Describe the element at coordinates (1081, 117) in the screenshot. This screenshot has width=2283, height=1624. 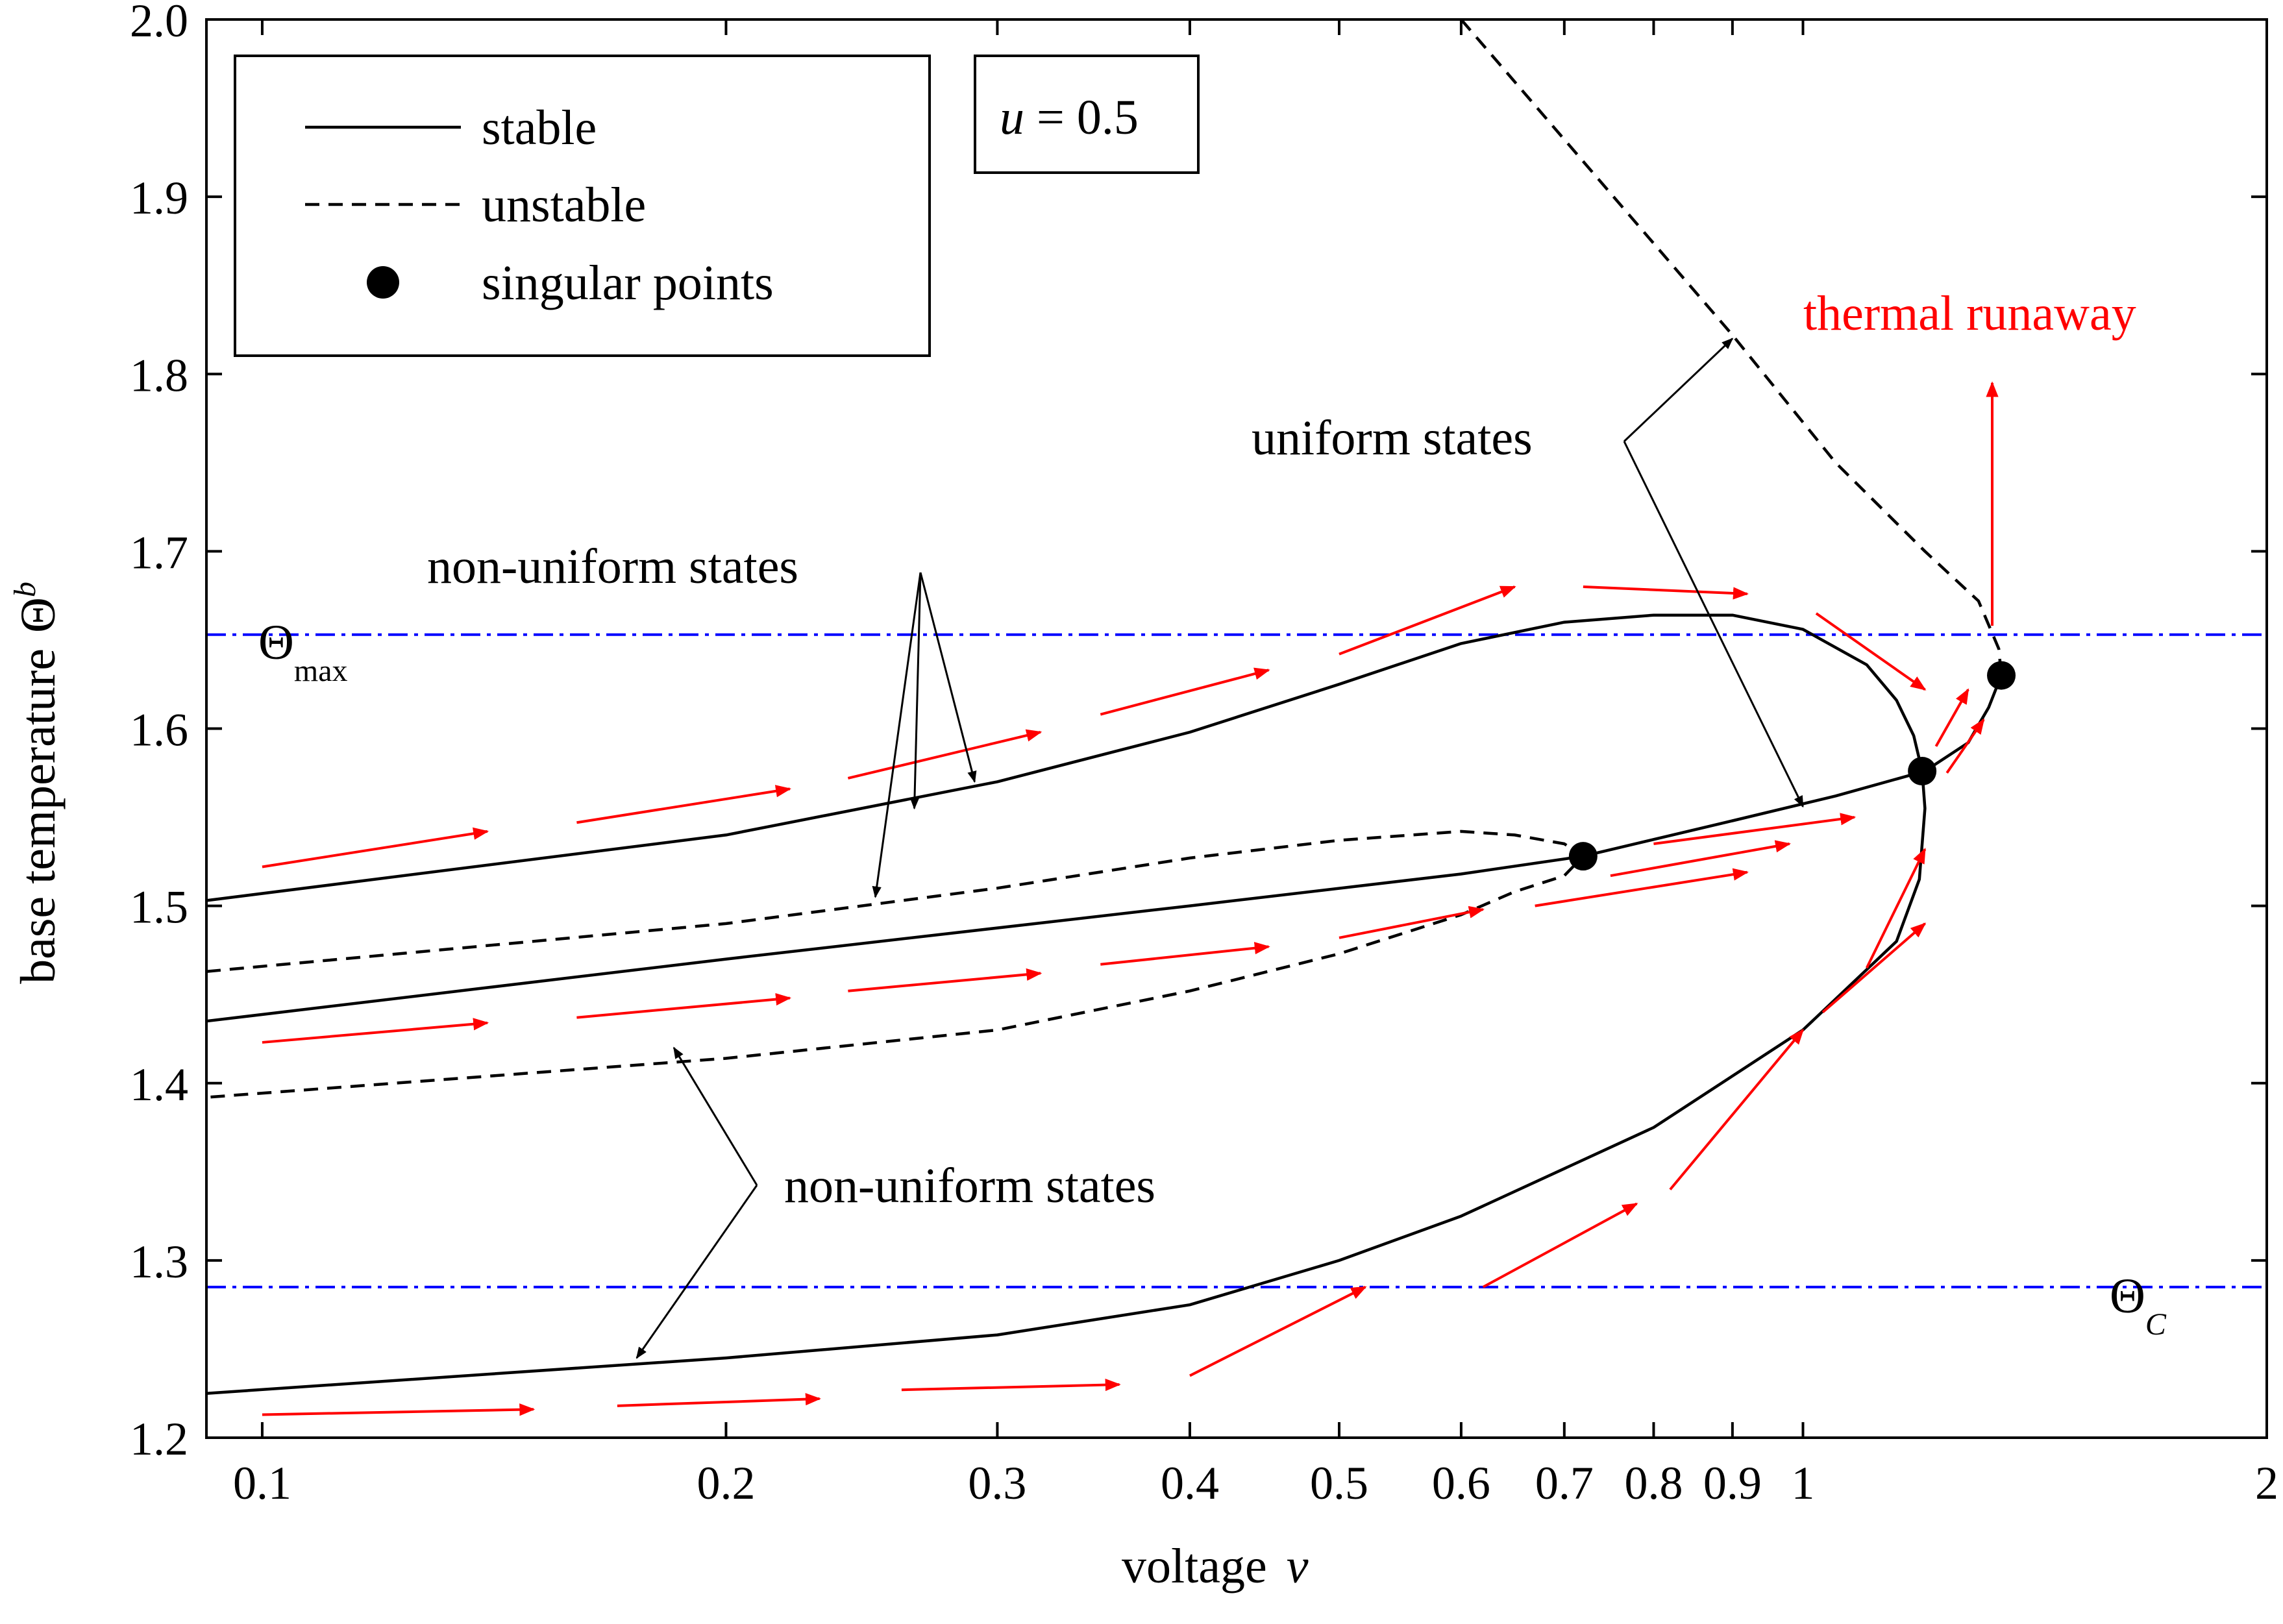
I see `parameter-value: = 0.5` at that location.